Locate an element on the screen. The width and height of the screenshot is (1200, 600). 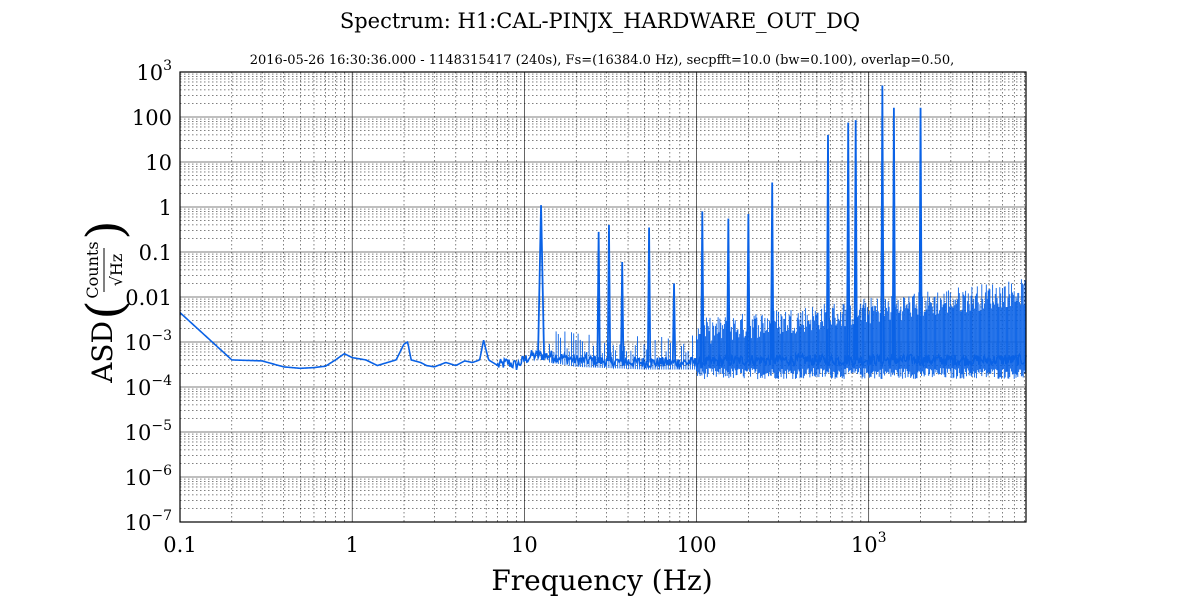
y-tick-label: 100 is located at coordinates (152, 118).